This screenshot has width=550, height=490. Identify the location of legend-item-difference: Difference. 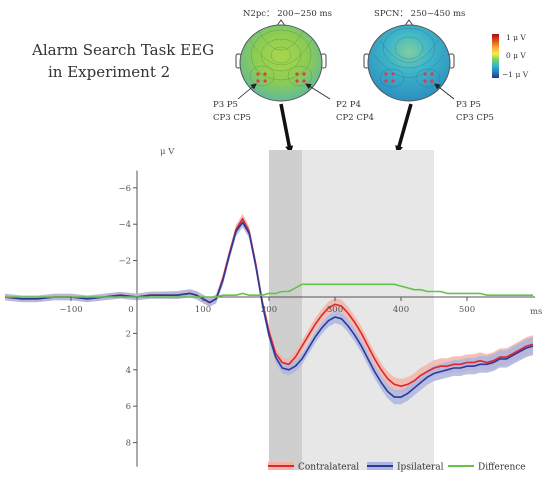
(487, 468).